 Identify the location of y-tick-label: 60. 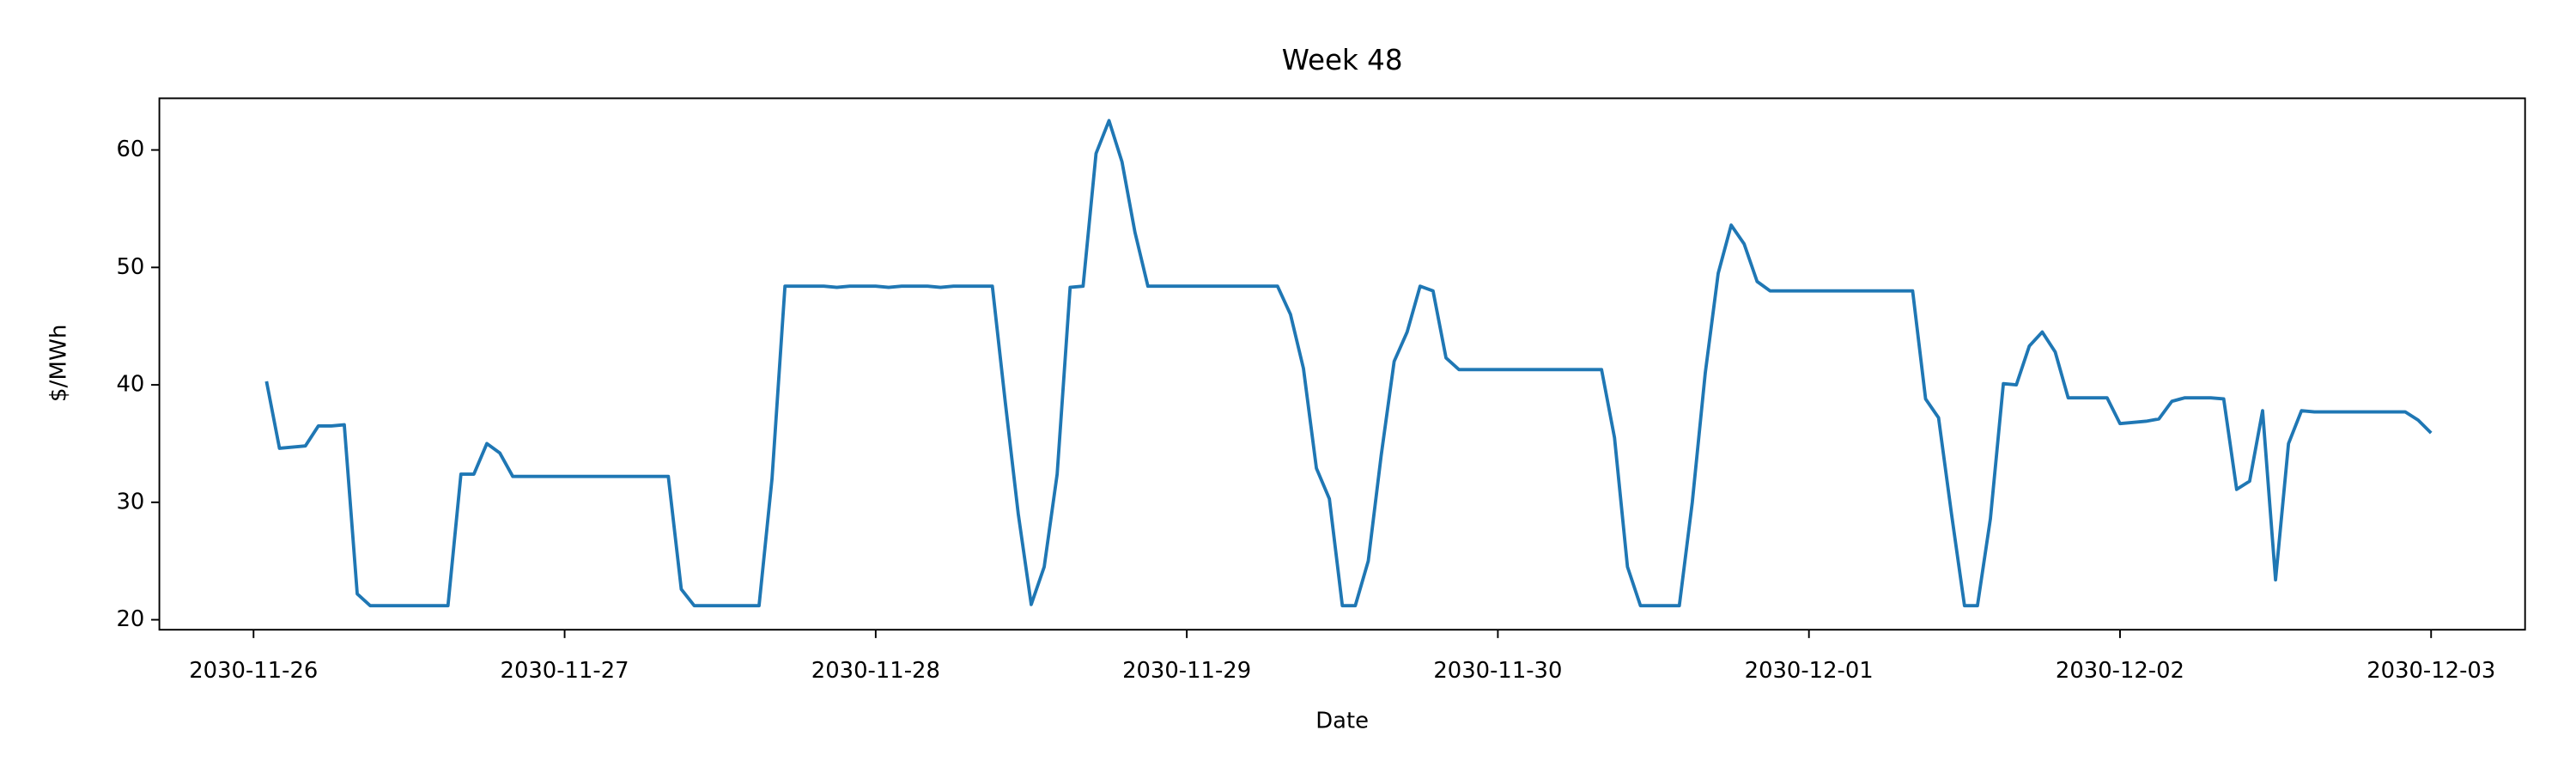
(131, 149).